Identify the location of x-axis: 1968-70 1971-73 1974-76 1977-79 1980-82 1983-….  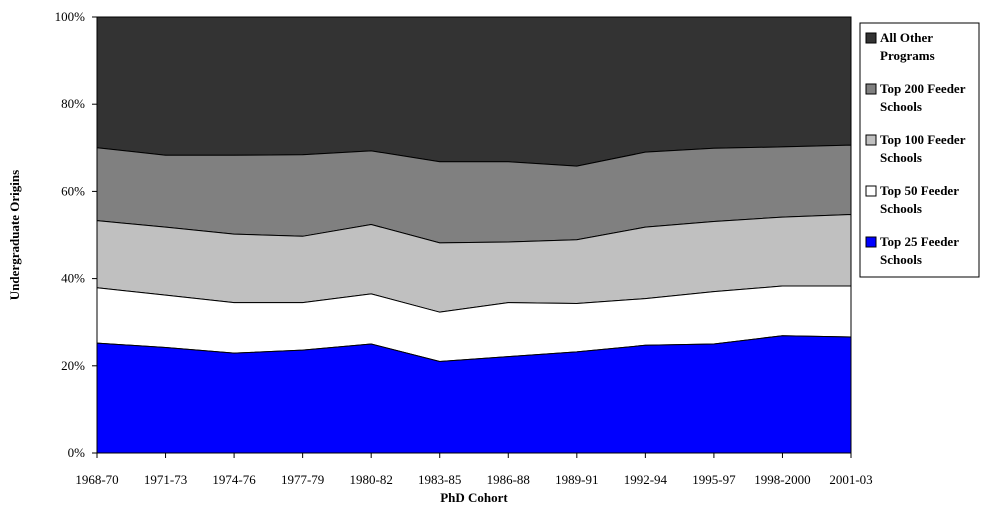
(474, 470).